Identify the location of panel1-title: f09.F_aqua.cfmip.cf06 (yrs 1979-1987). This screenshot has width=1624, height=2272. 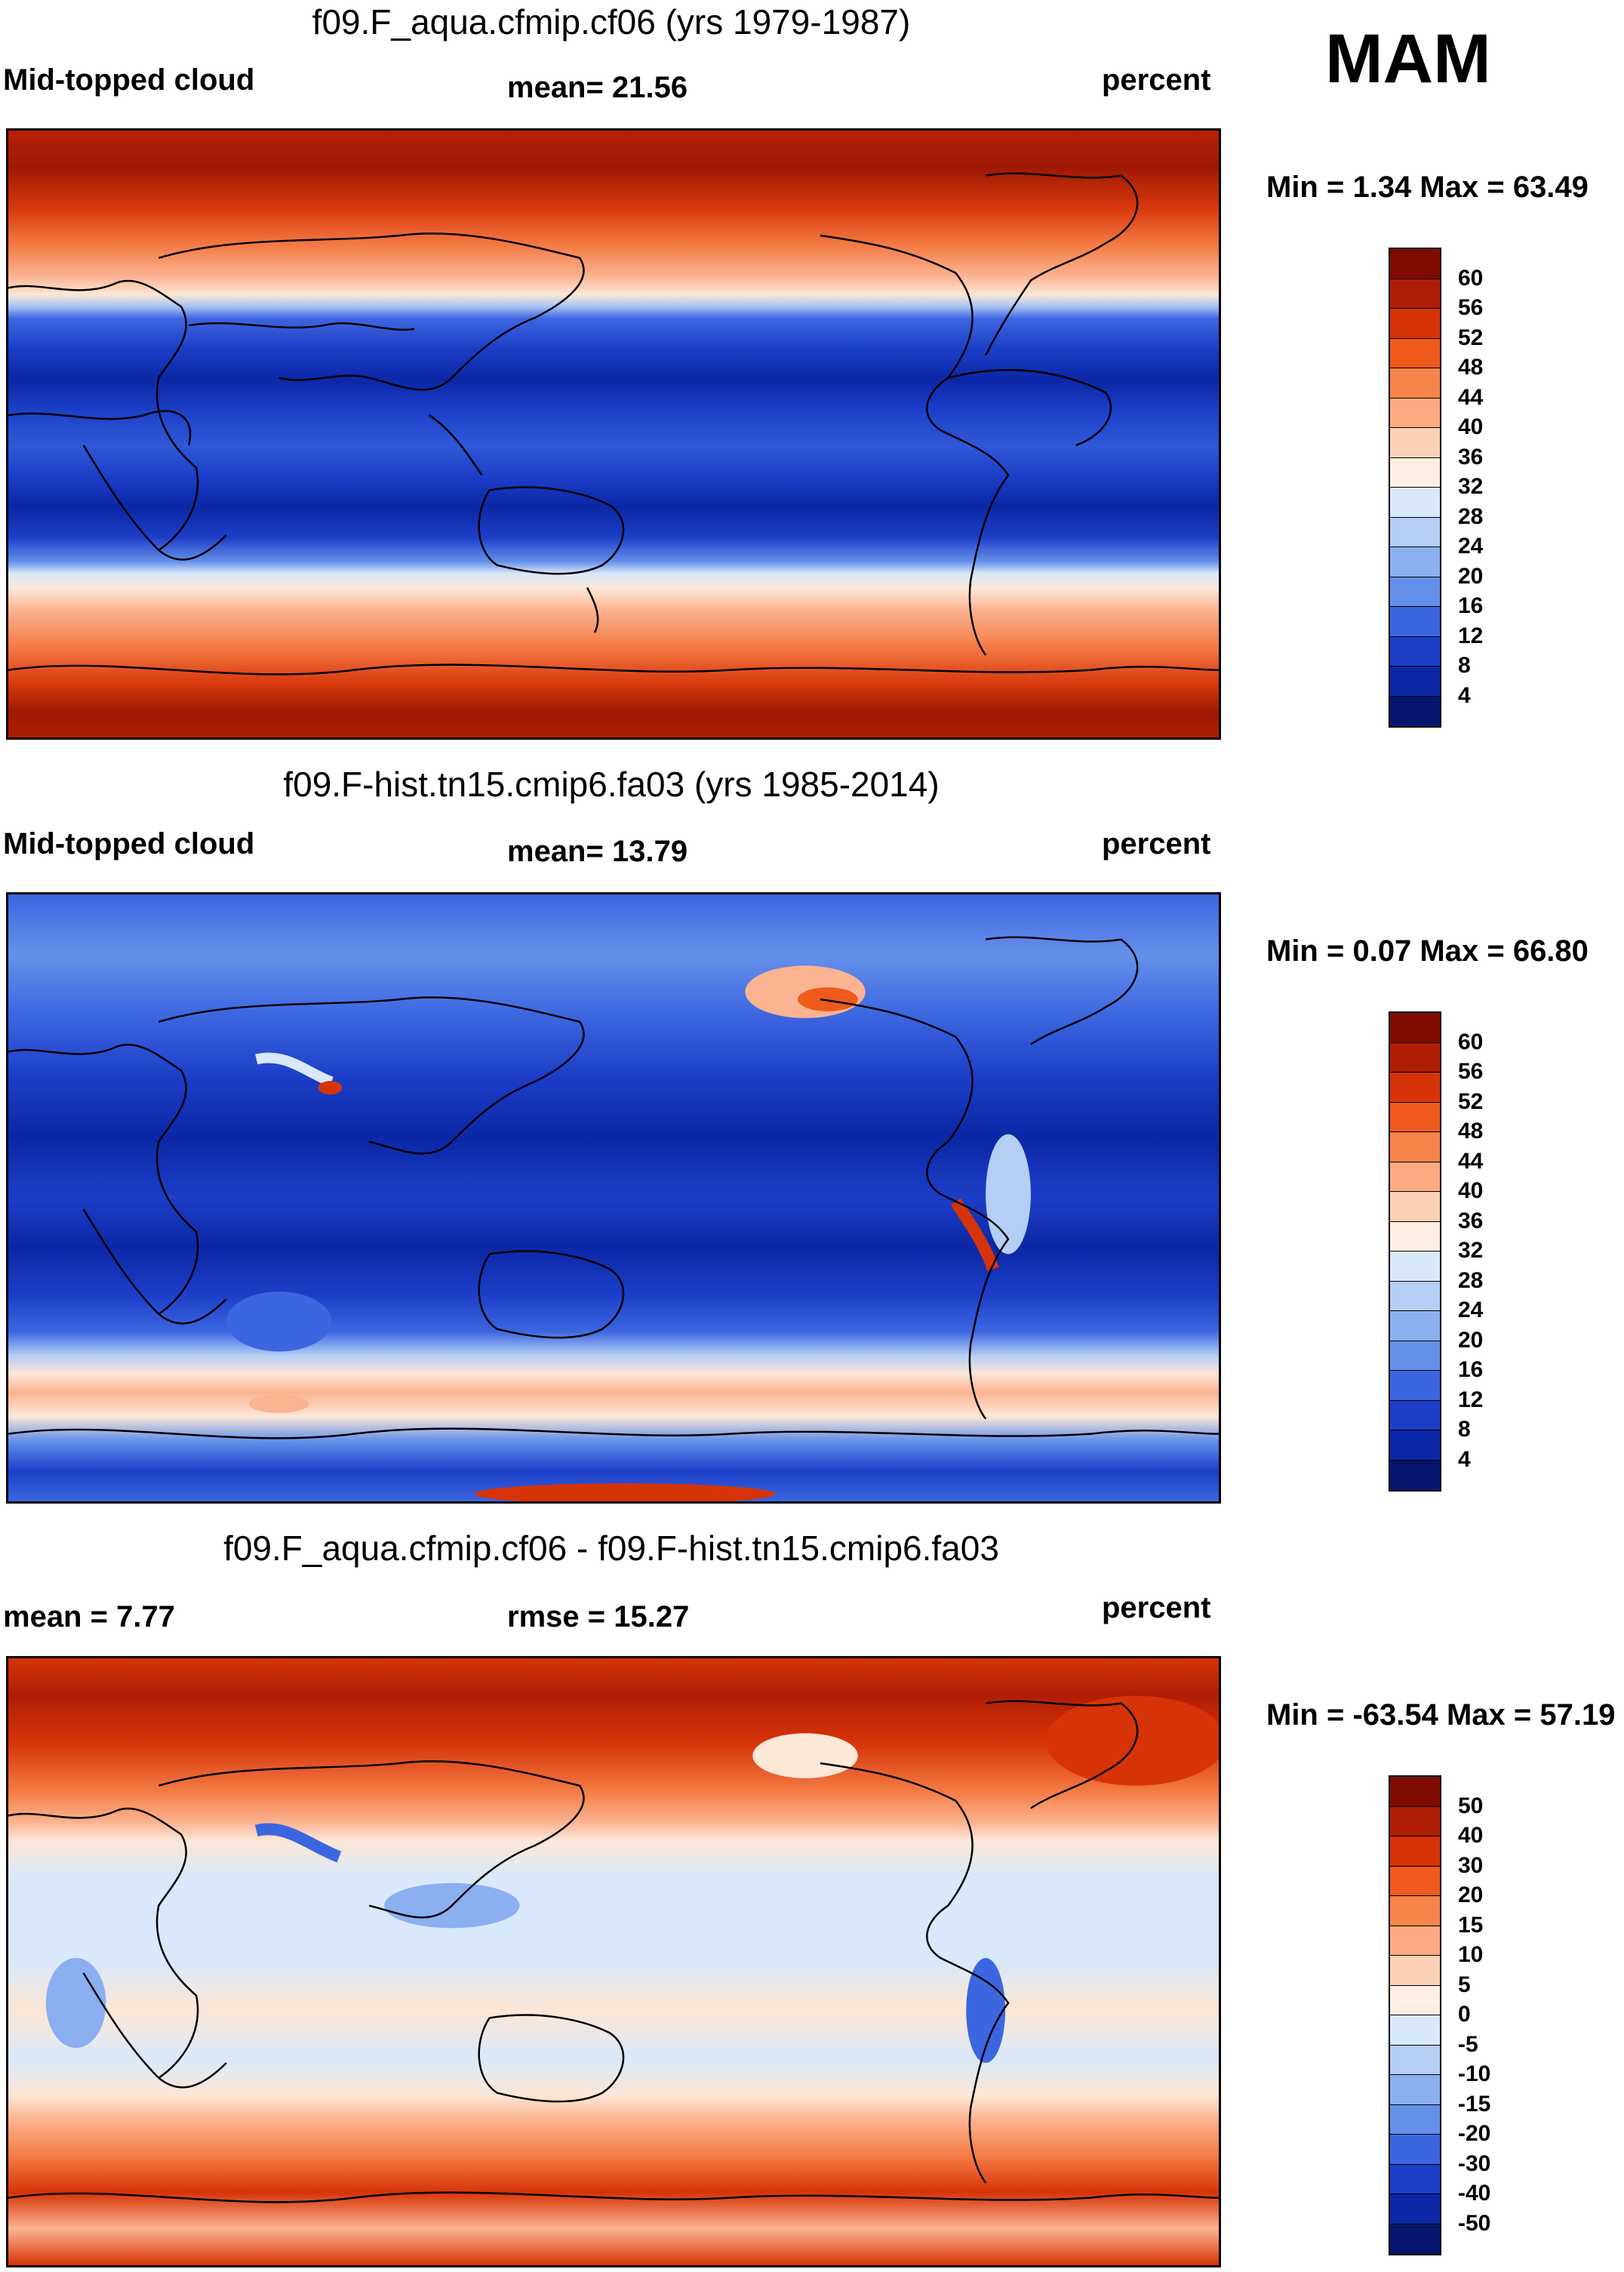
(611, 22).